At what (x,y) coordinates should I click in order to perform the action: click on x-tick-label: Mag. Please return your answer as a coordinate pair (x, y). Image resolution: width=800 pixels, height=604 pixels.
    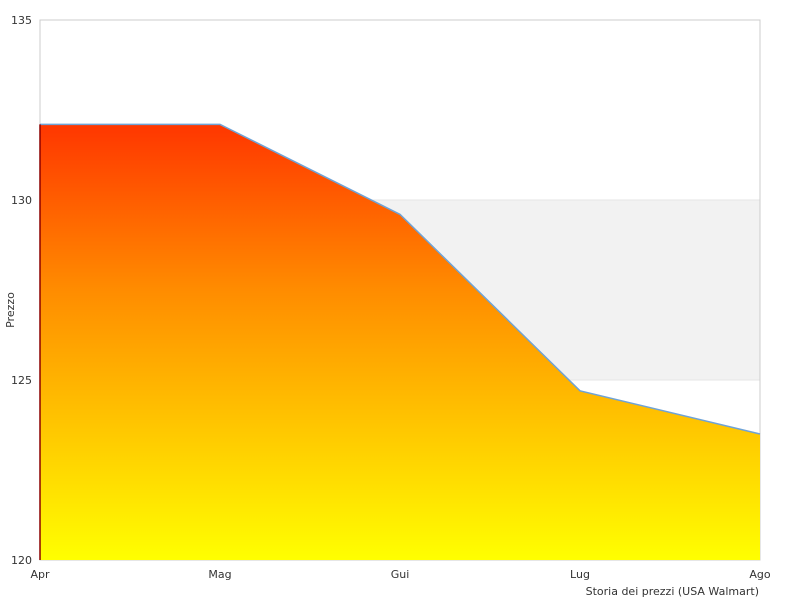
    Looking at the image, I should click on (219, 574).